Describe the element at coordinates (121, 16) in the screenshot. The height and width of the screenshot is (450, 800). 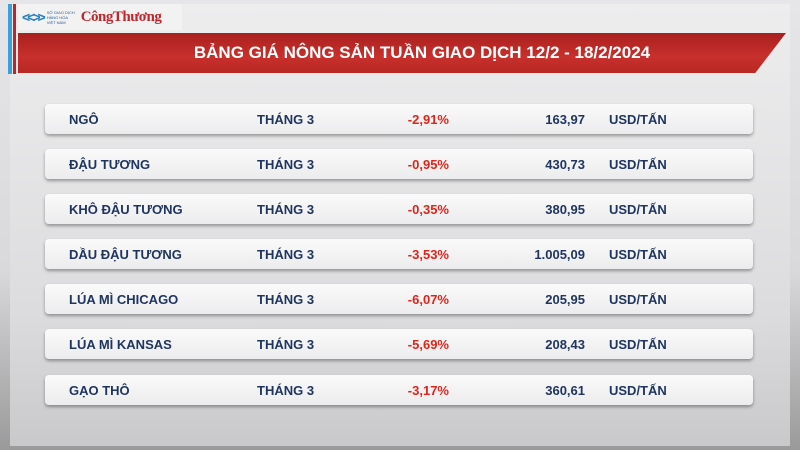
I see `logo-name: CôngThương` at that location.